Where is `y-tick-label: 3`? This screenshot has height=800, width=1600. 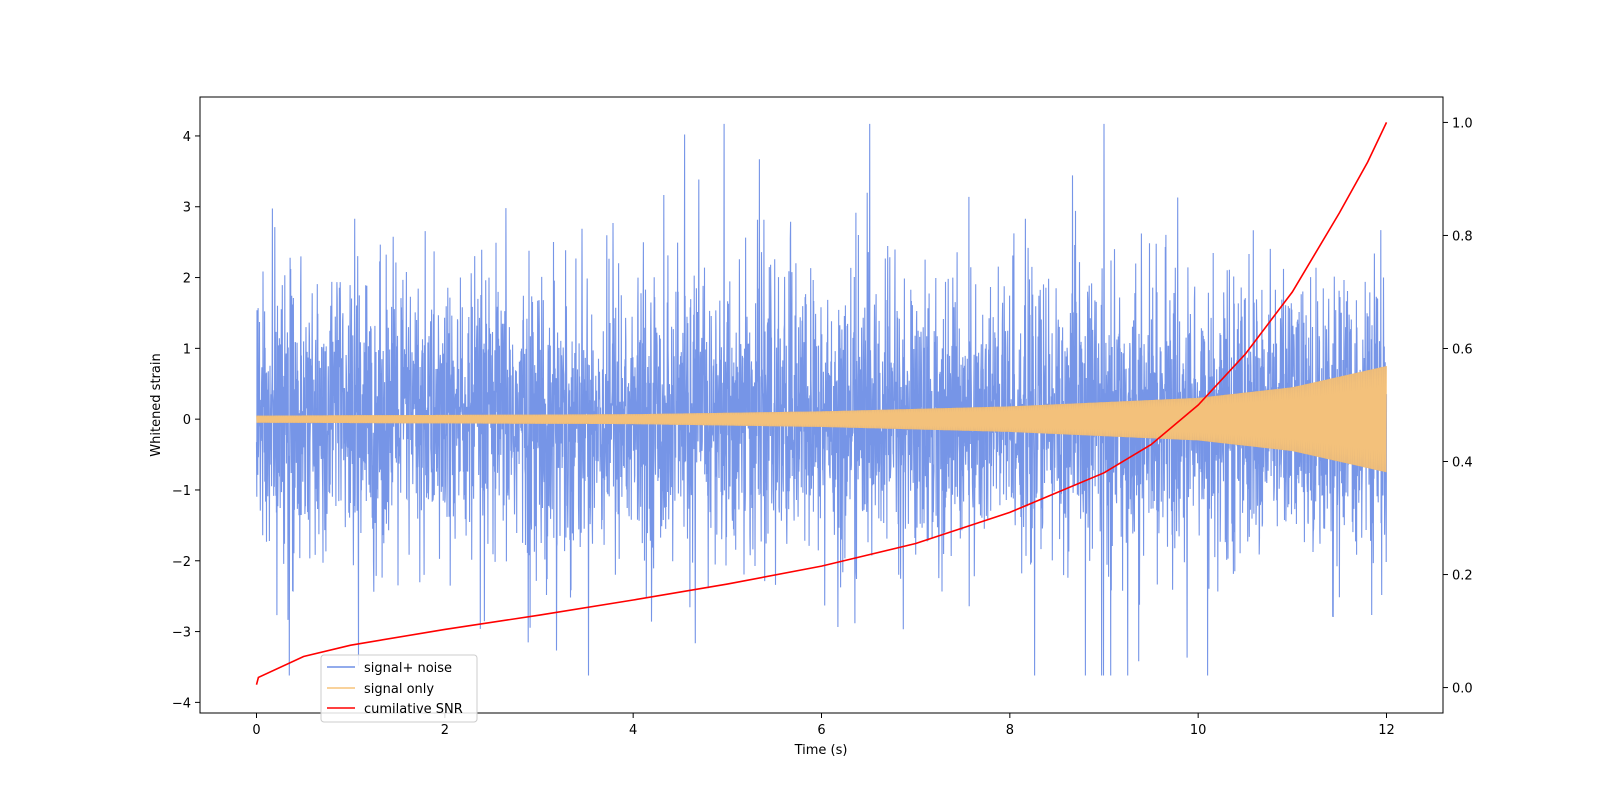
y-tick-label: 3 is located at coordinates (187, 208).